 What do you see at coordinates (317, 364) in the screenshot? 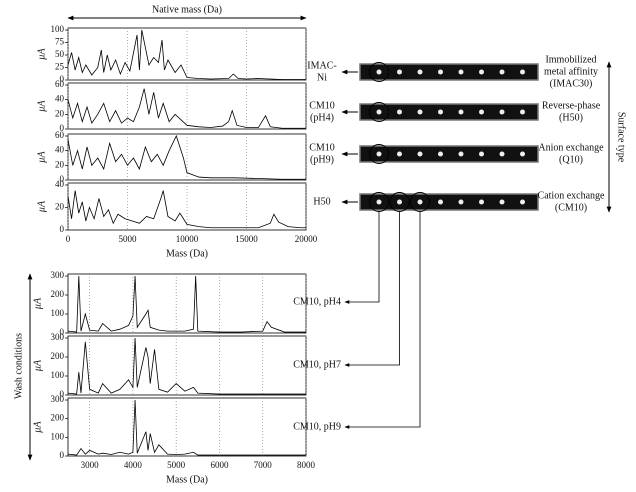
I see `wash-label: CM10, pH7` at bounding box center [317, 364].